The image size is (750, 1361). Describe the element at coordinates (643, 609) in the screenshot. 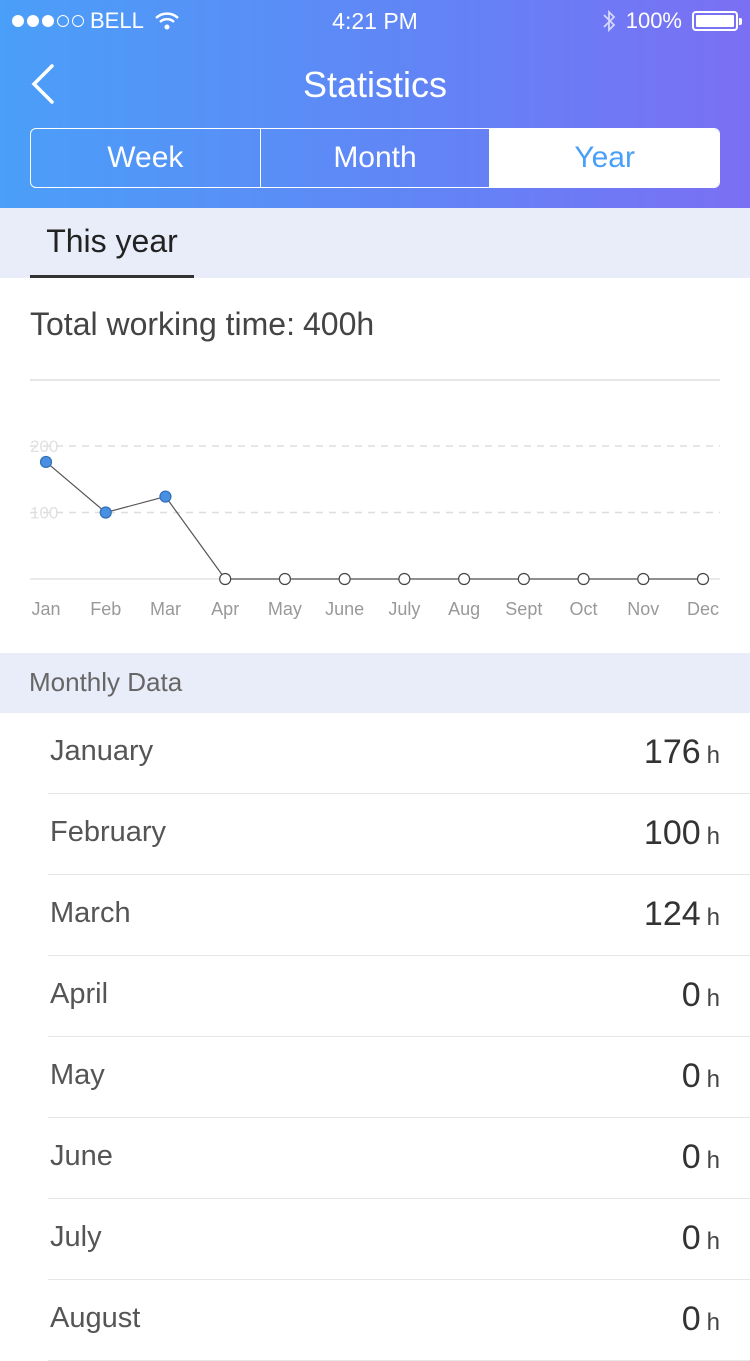

I see `x-tick-label: Nov` at that location.